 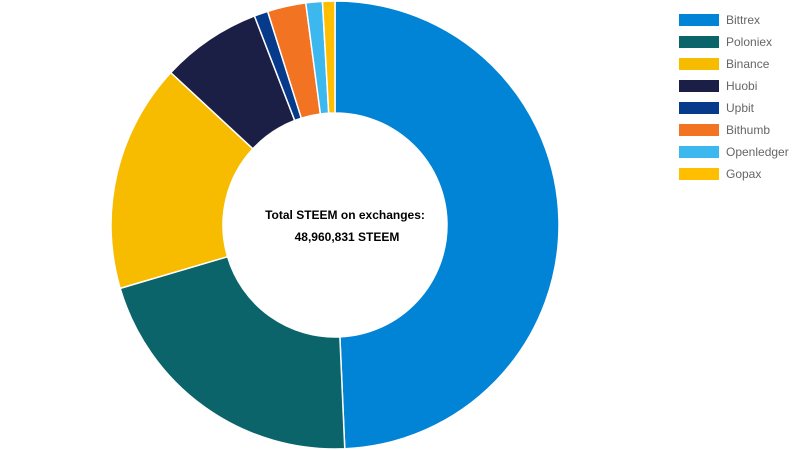 I want to click on legend-item-bithumb: Bithumb, so click(x=734, y=130).